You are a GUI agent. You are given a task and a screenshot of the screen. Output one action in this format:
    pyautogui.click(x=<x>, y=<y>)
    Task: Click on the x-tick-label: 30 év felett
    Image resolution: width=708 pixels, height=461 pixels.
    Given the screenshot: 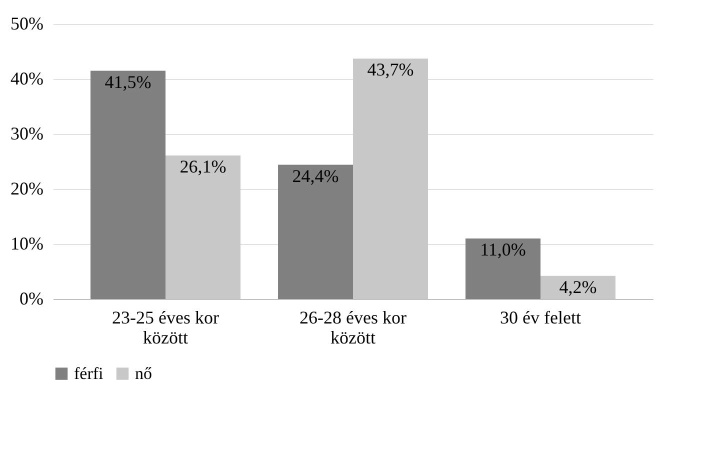 What is the action you would take?
    pyautogui.click(x=540, y=318)
    